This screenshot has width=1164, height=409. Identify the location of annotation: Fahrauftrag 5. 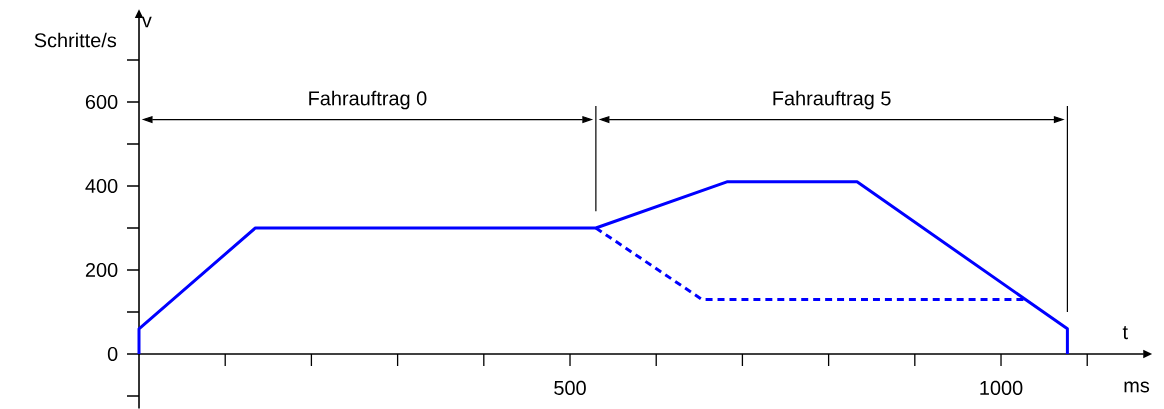
(832, 100).